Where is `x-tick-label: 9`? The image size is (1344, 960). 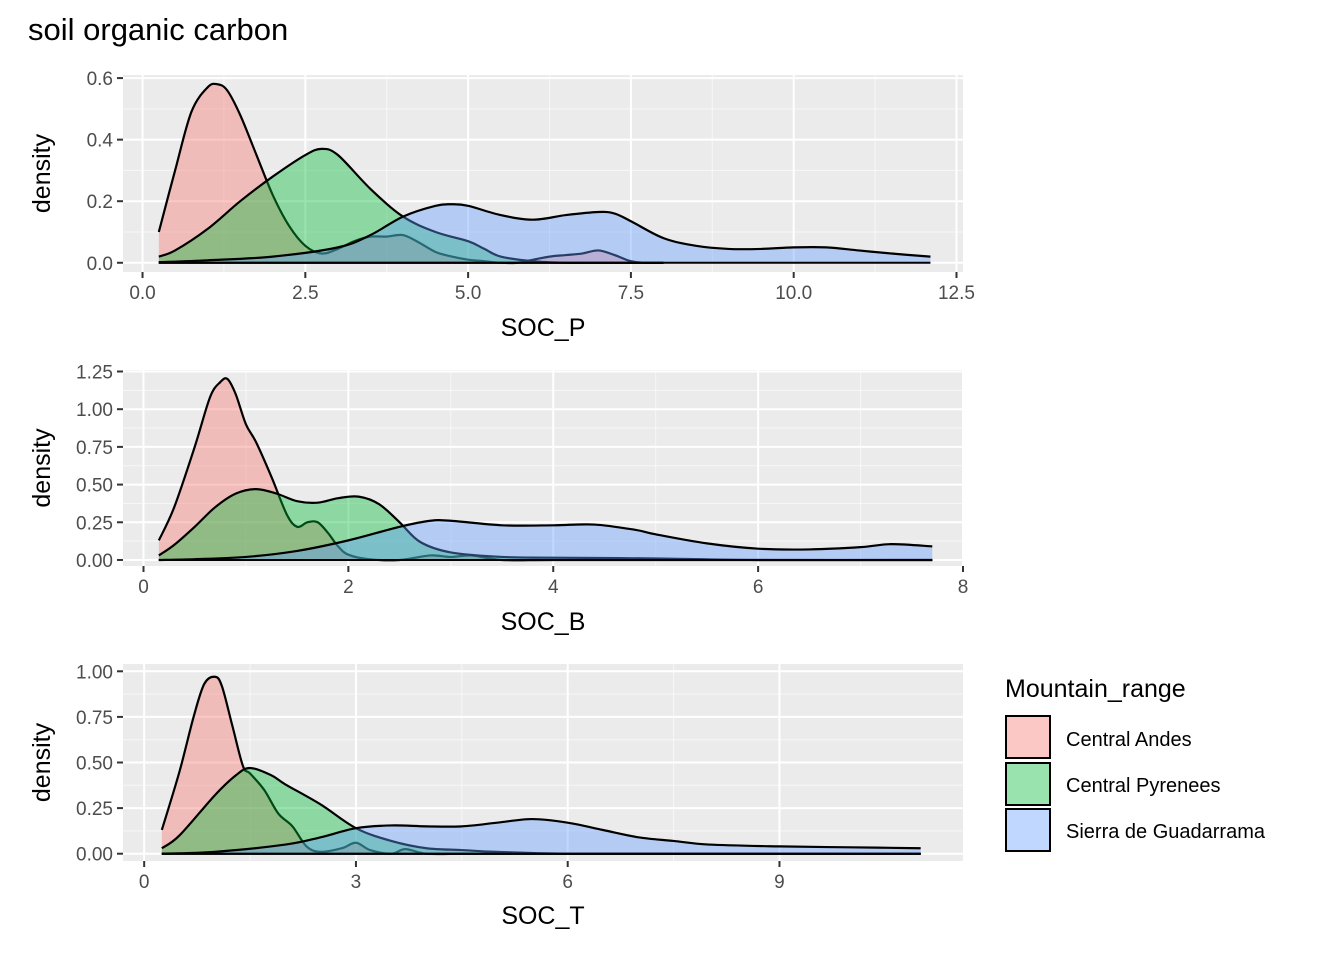
x-tick-label: 9 is located at coordinates (779, 882).